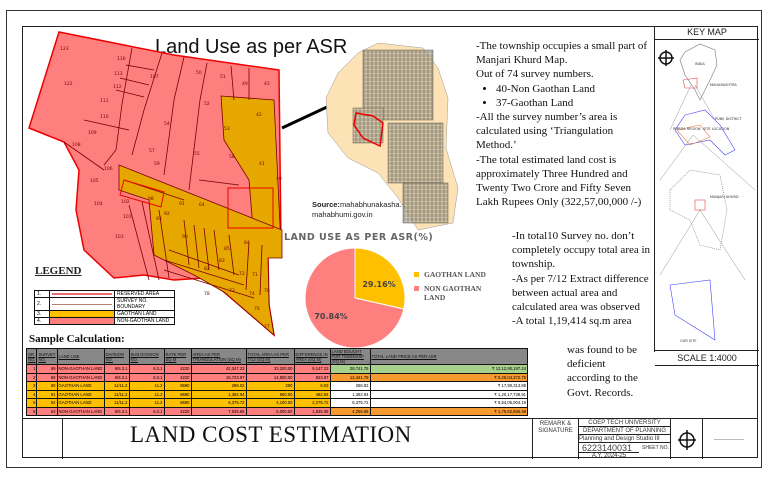  What do you see at coordinates (350, 411) in the screenshot?
I see `cell: 4,256.56` at bounding box center [350, 411].